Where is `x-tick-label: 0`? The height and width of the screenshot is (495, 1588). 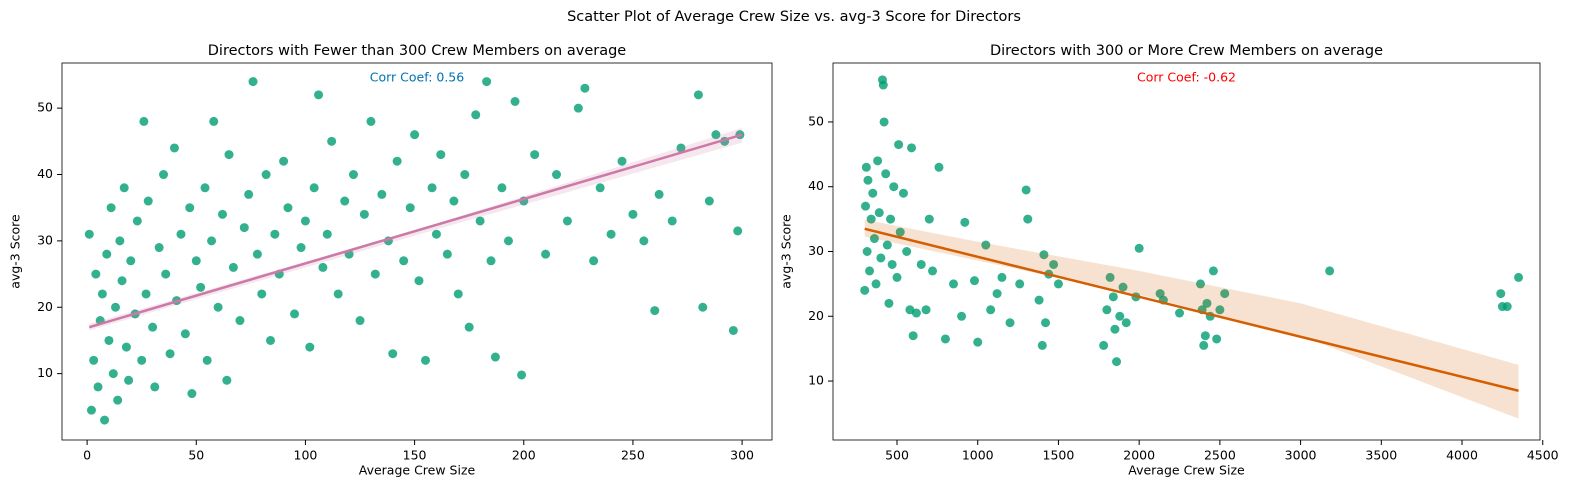
x-tick-label: 0 is located at coordinates (87, 455).